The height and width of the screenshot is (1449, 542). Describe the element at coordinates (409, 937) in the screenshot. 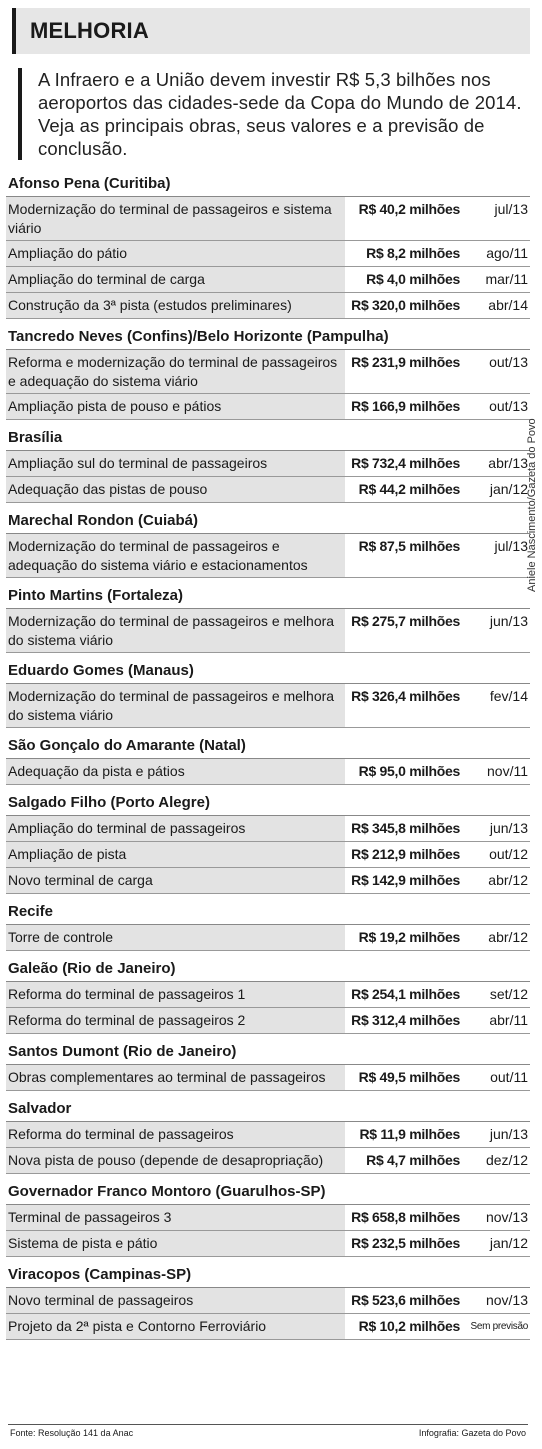

I see `work-value: R$ 19,2 milhões` at that location.